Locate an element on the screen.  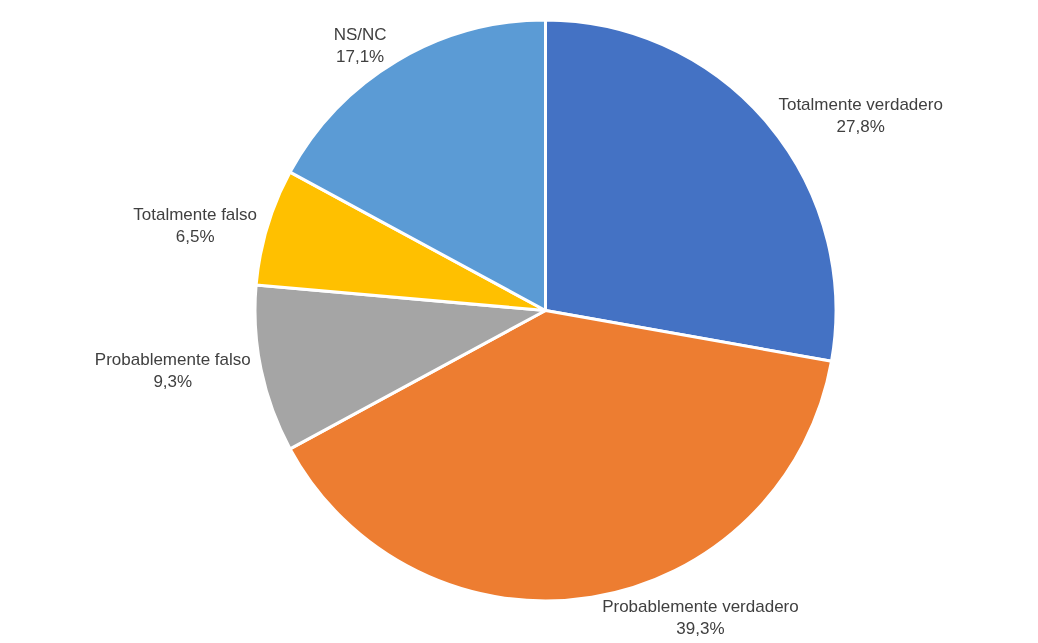
slice-label: Totalmente verdadero is located at coordinates (860, 104).